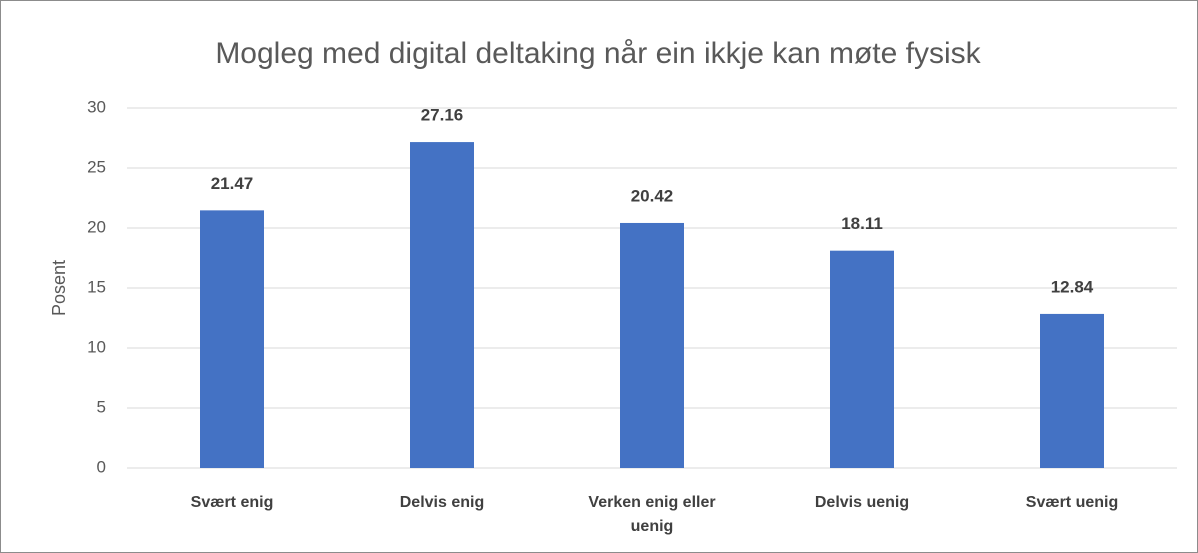  Describe the element at coordinates (862, 223) in the screenshot. I see `data-label: 18.11` at that location.